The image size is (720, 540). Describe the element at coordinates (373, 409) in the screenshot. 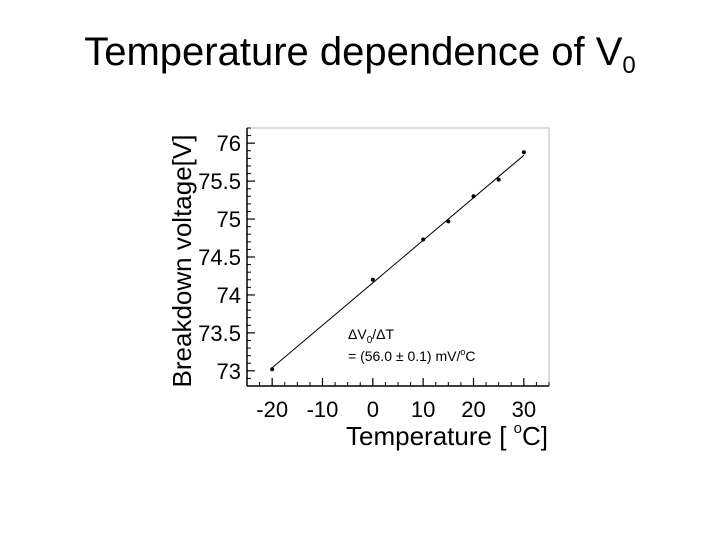

I see `x-tick-label: 0` at that location.